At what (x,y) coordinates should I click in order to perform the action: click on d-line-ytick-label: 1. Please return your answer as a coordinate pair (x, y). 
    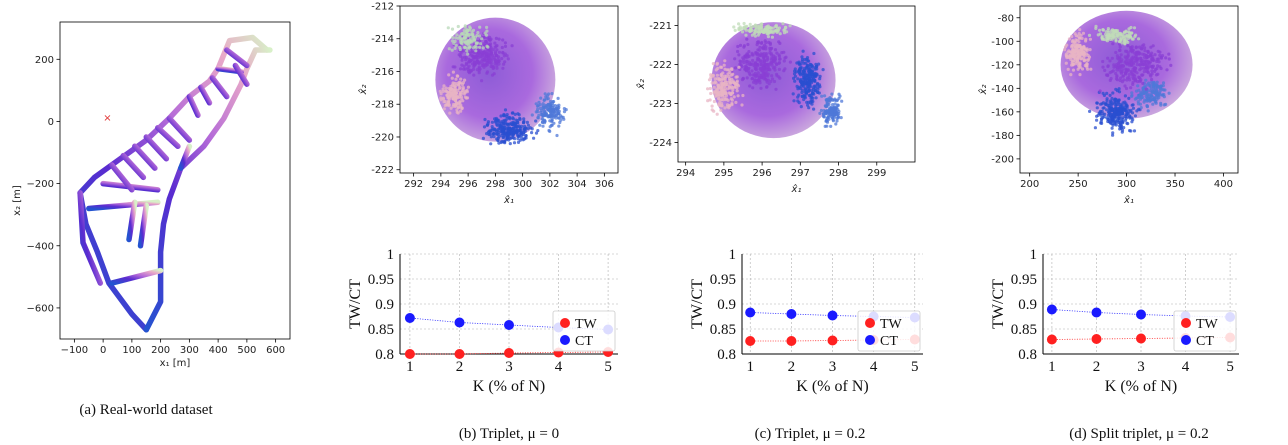
    Looking at the image, I should click on (1034, 255).